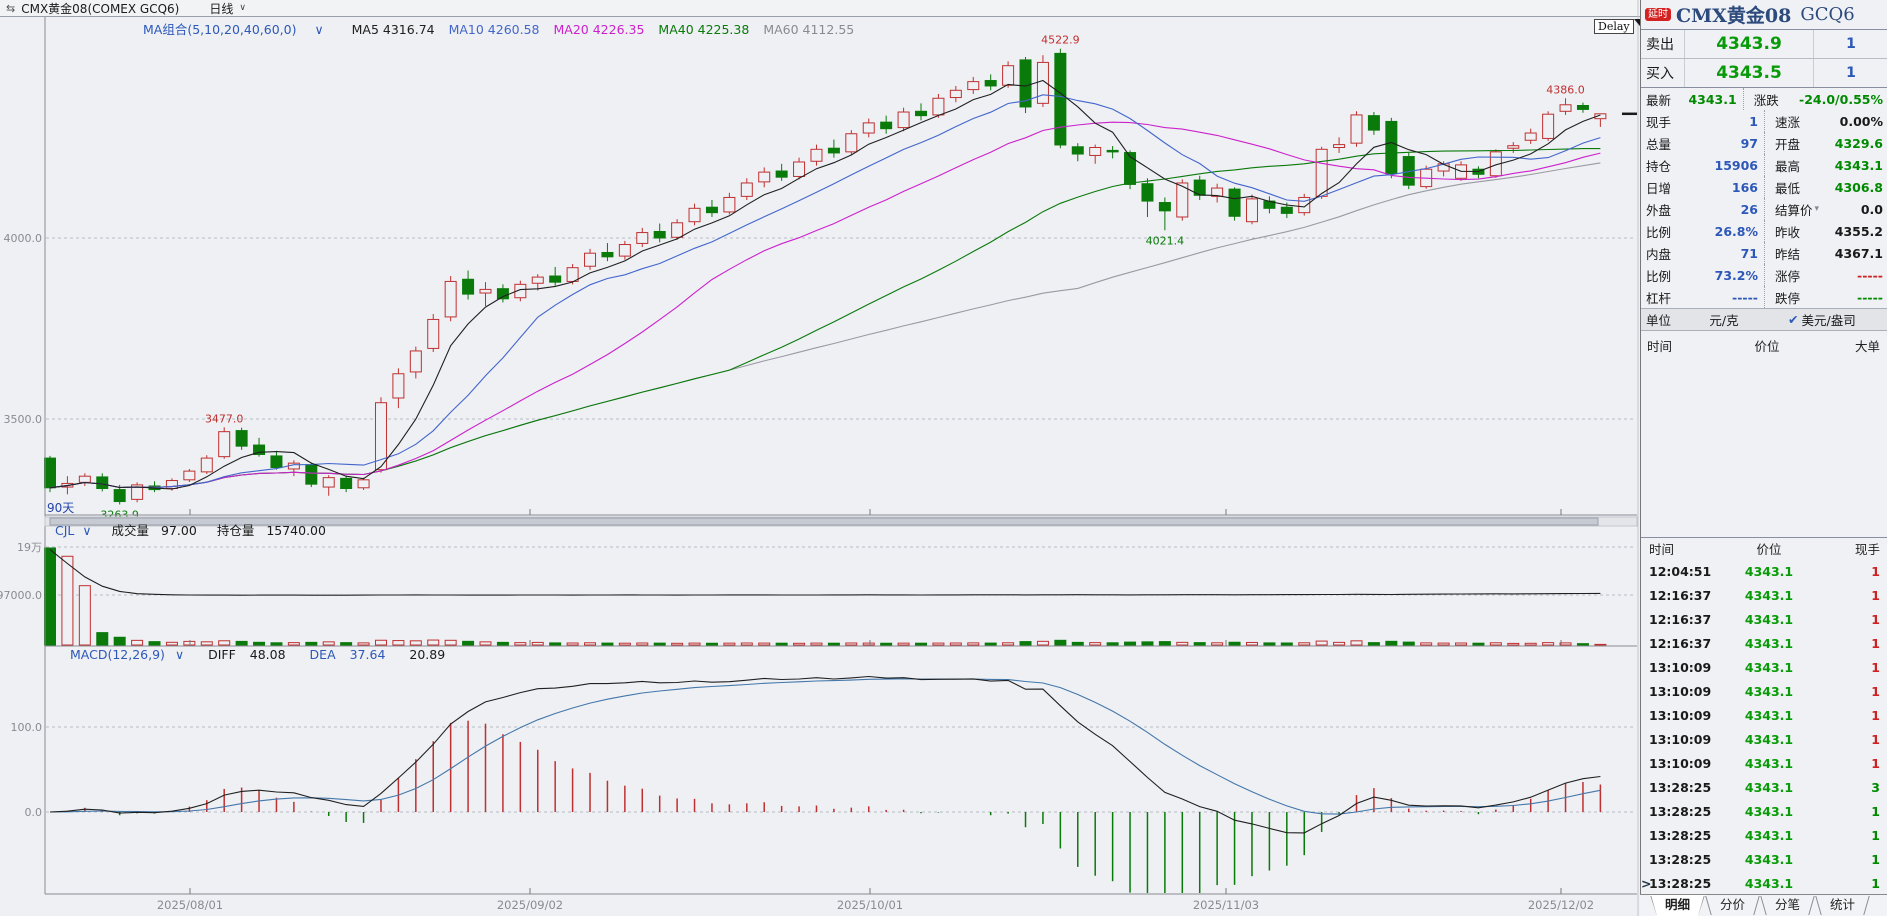  I want to click on ma-combo-selector: MA组合(5,10,20,40,60,0) ∨, so click(233, 29).